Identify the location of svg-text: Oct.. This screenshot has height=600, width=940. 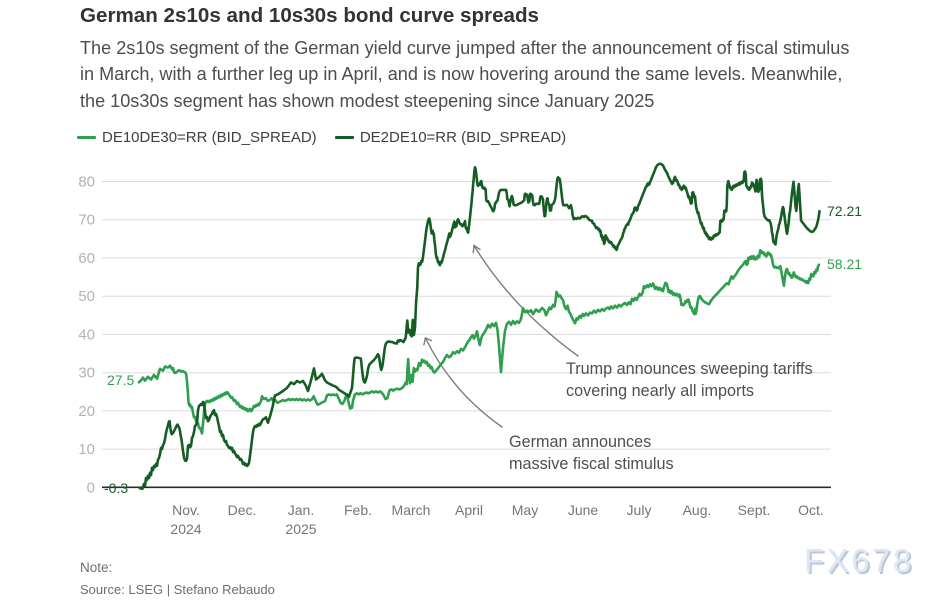
(811, 510).